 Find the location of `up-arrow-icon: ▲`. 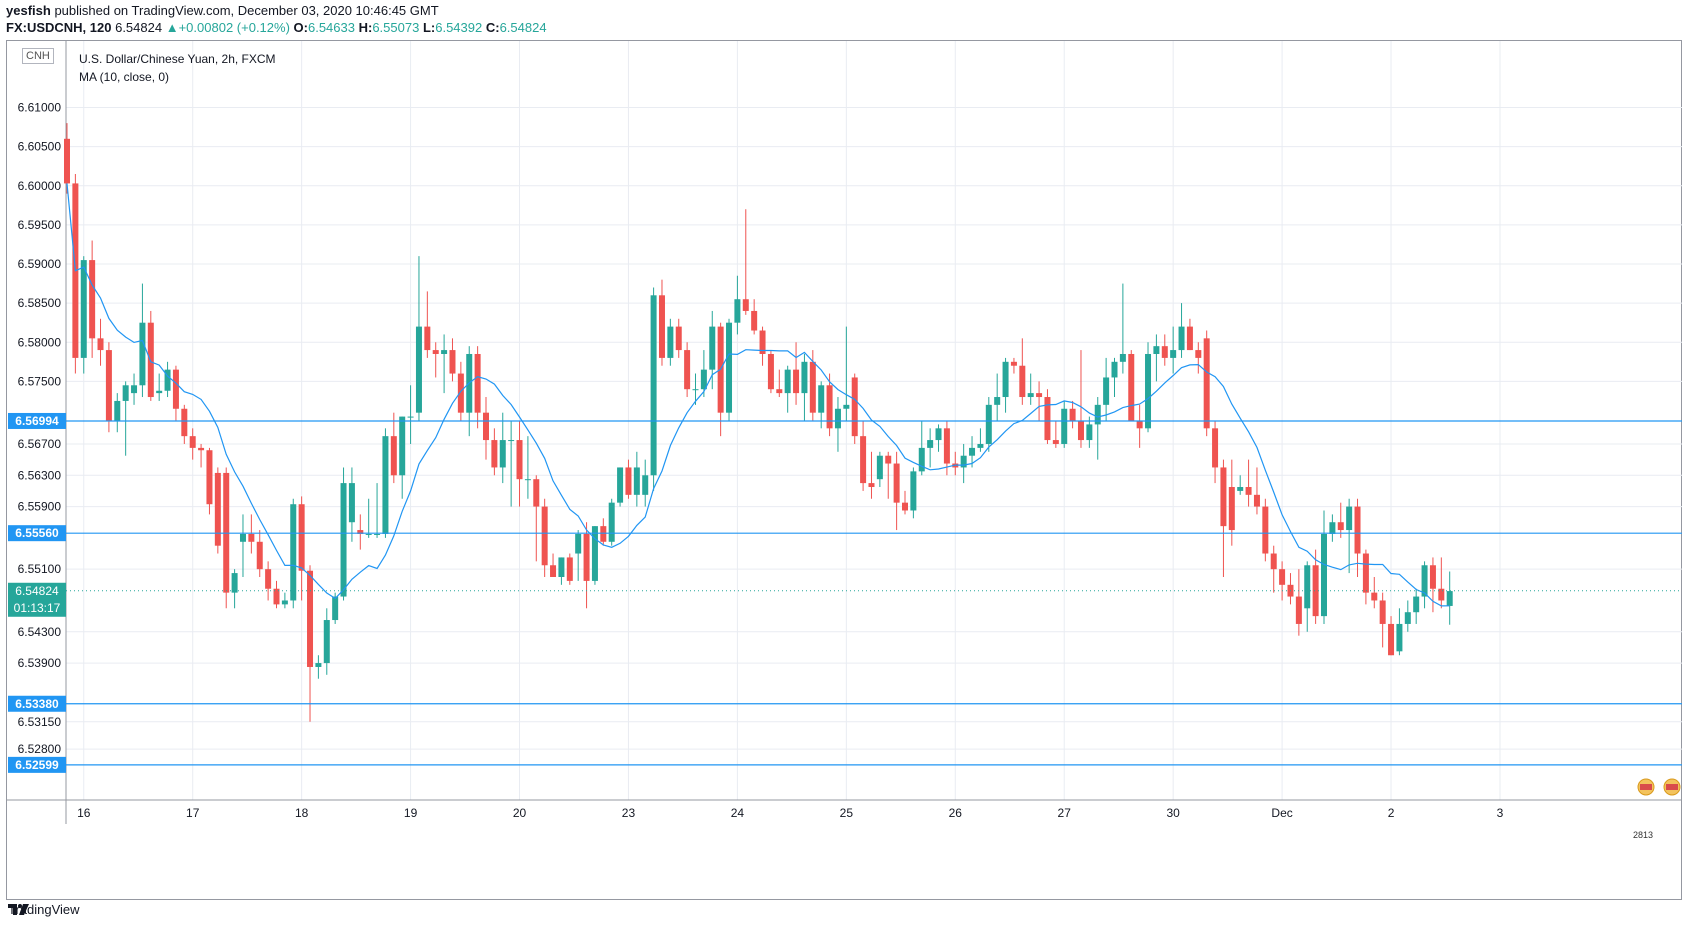

up-arrow-icon: ▲ is located at coordinates (172, 27).